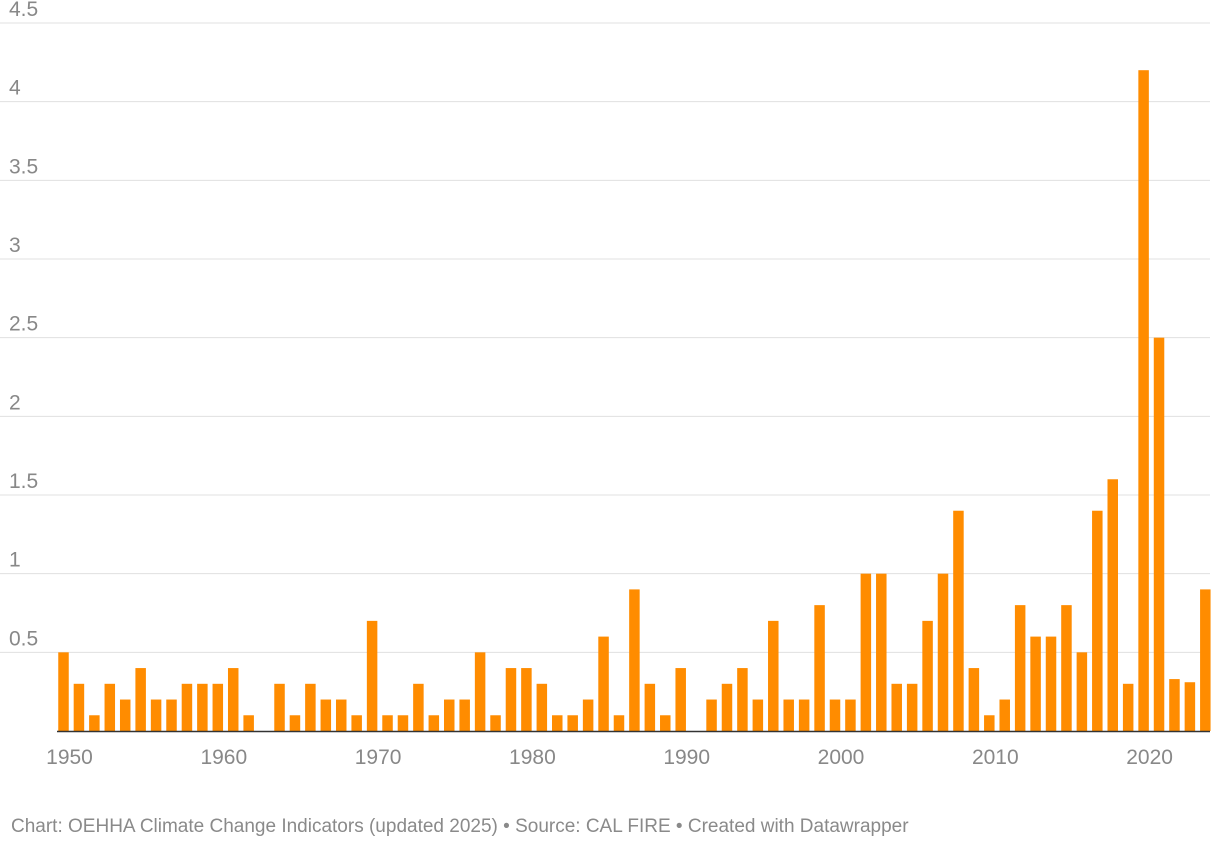 The height and width of the screenshot is (852, 1220). I want to click on x-tick-label: 1960, so click(223, 757).